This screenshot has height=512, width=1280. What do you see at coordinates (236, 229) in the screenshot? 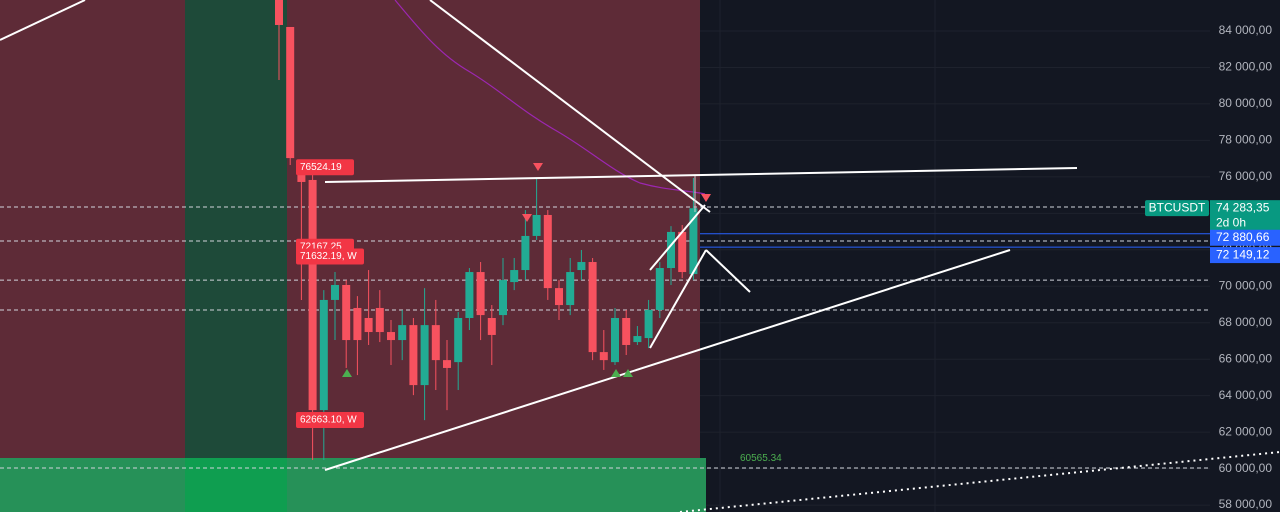
I see `green-zone` at bounding box center [236, 229].